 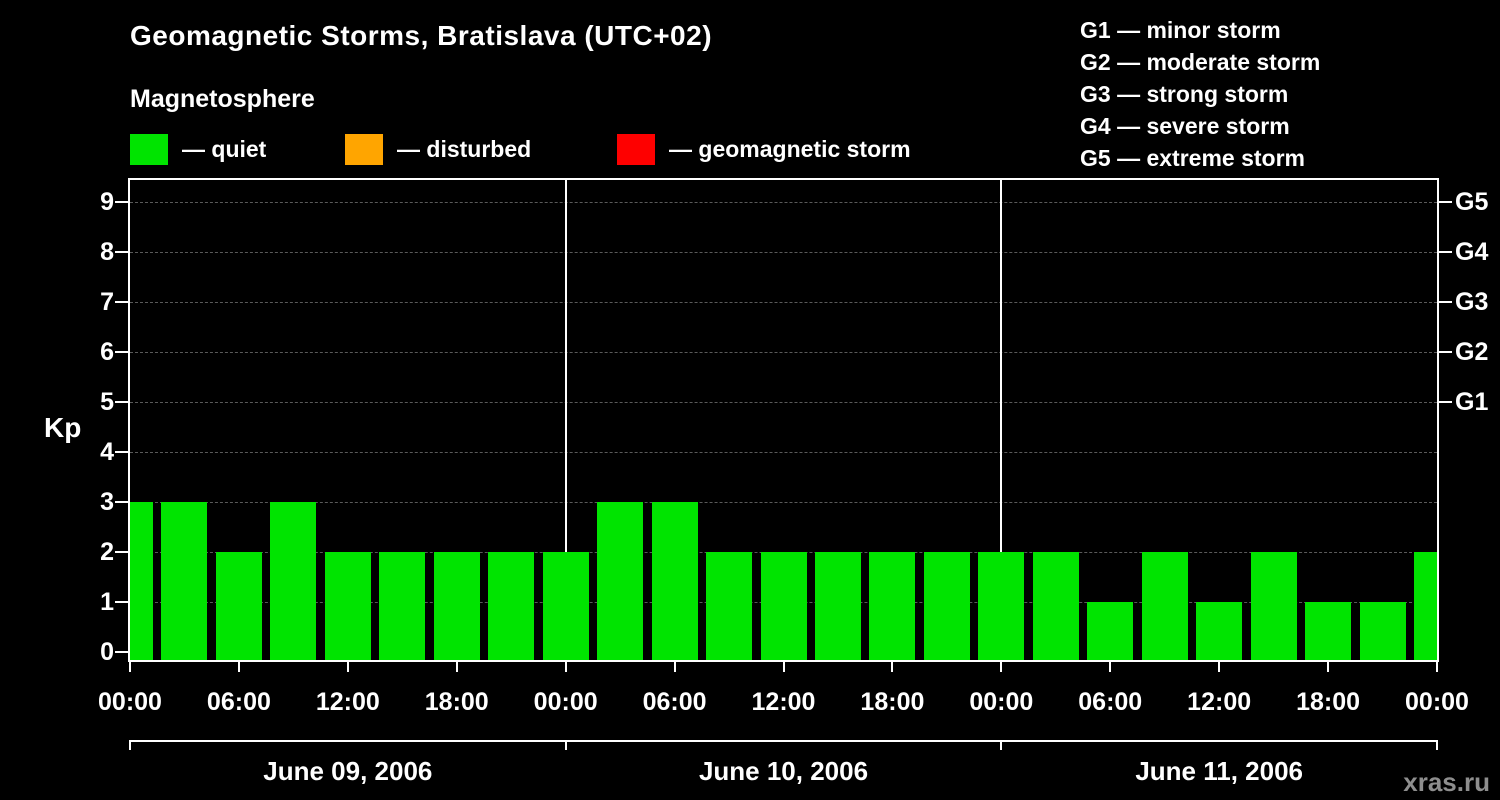 I want to click on quiet-color-swatch, so click(x=149, y=149).